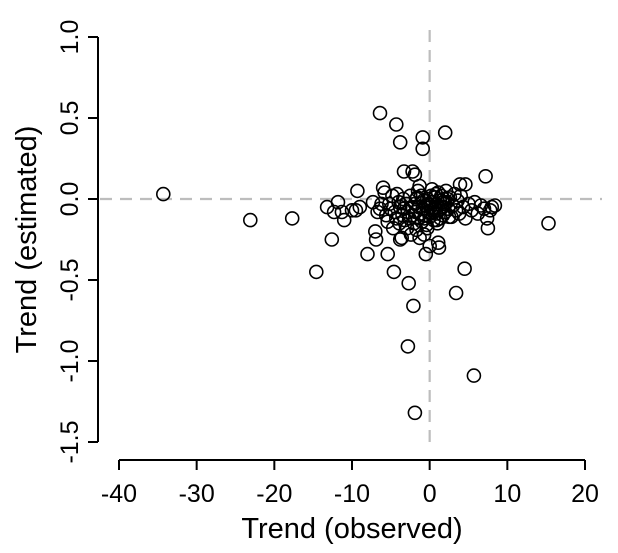 This screenshot has height=553, width=618. What do you see at coordinates (351, 529) in the screenshot?
I see `x-axis-label: Trend (observed)` at bounding box center [351, 529].